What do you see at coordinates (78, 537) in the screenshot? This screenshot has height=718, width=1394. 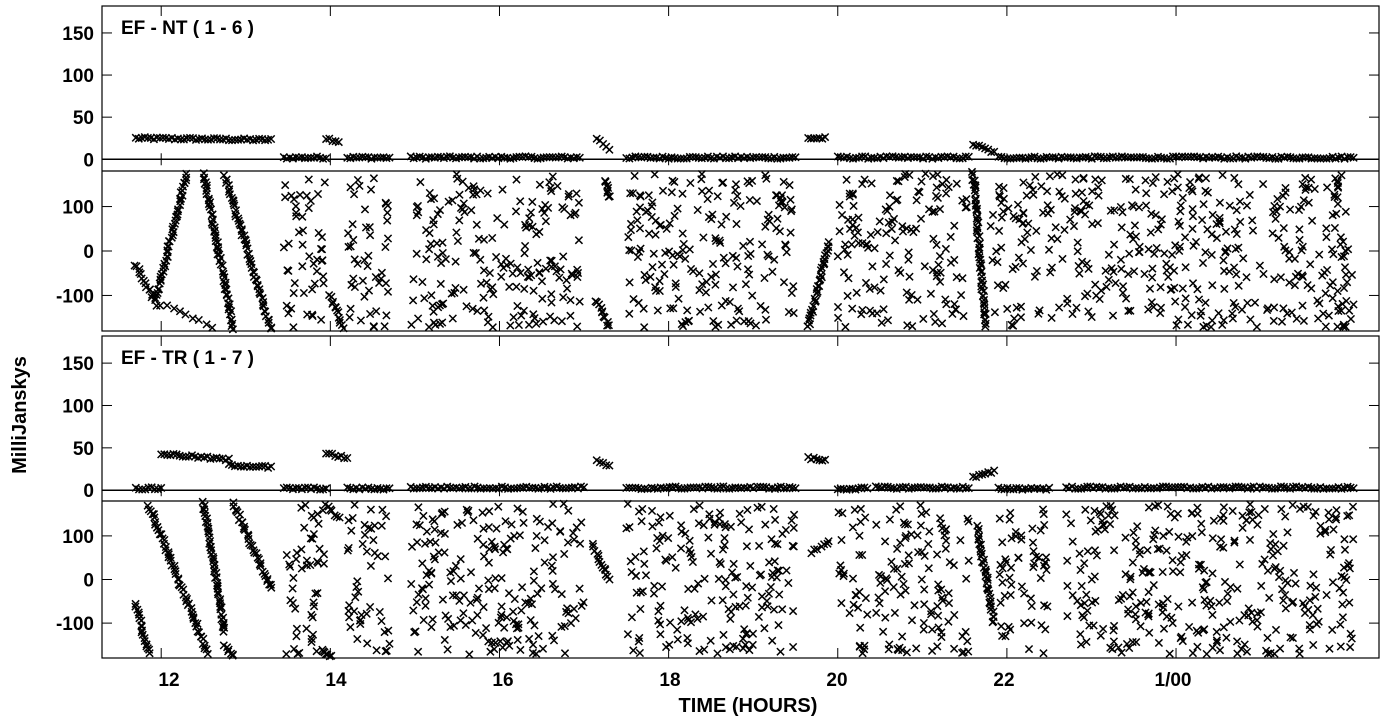 I see `y-tick-label: 100` at bounding box center [78, 537].